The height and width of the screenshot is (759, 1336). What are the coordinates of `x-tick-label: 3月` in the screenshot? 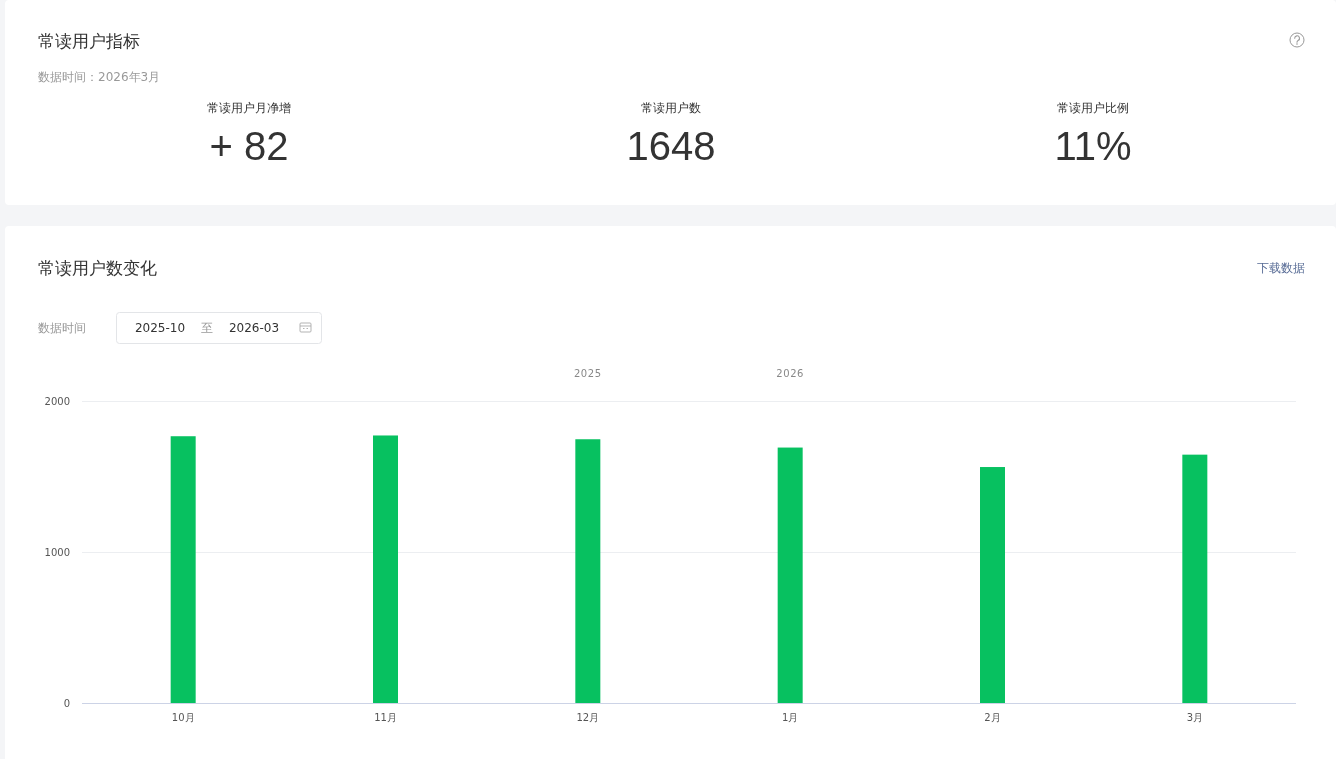 It's located at (1195, 717).